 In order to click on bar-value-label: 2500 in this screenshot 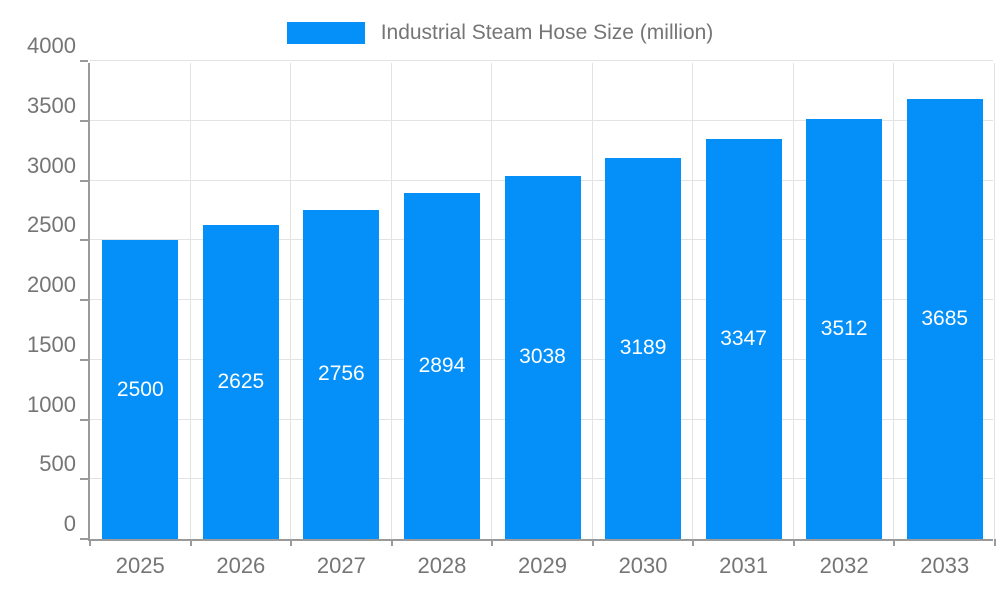, I will do `click(140, 389)`.